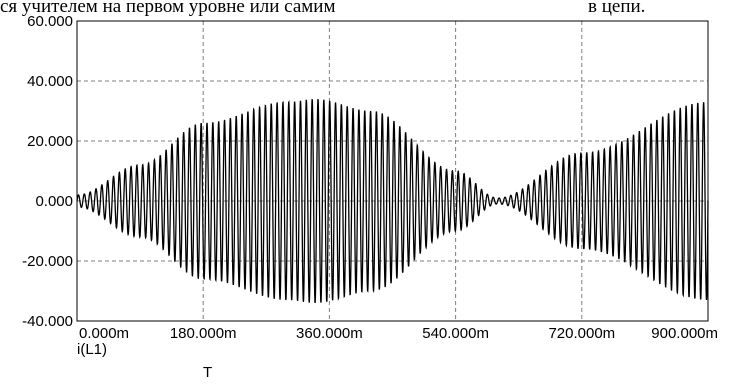  Describe the element at coordinates (329, 333) in the screenshot. I see `x-tick-label: 360.000m` at that location.